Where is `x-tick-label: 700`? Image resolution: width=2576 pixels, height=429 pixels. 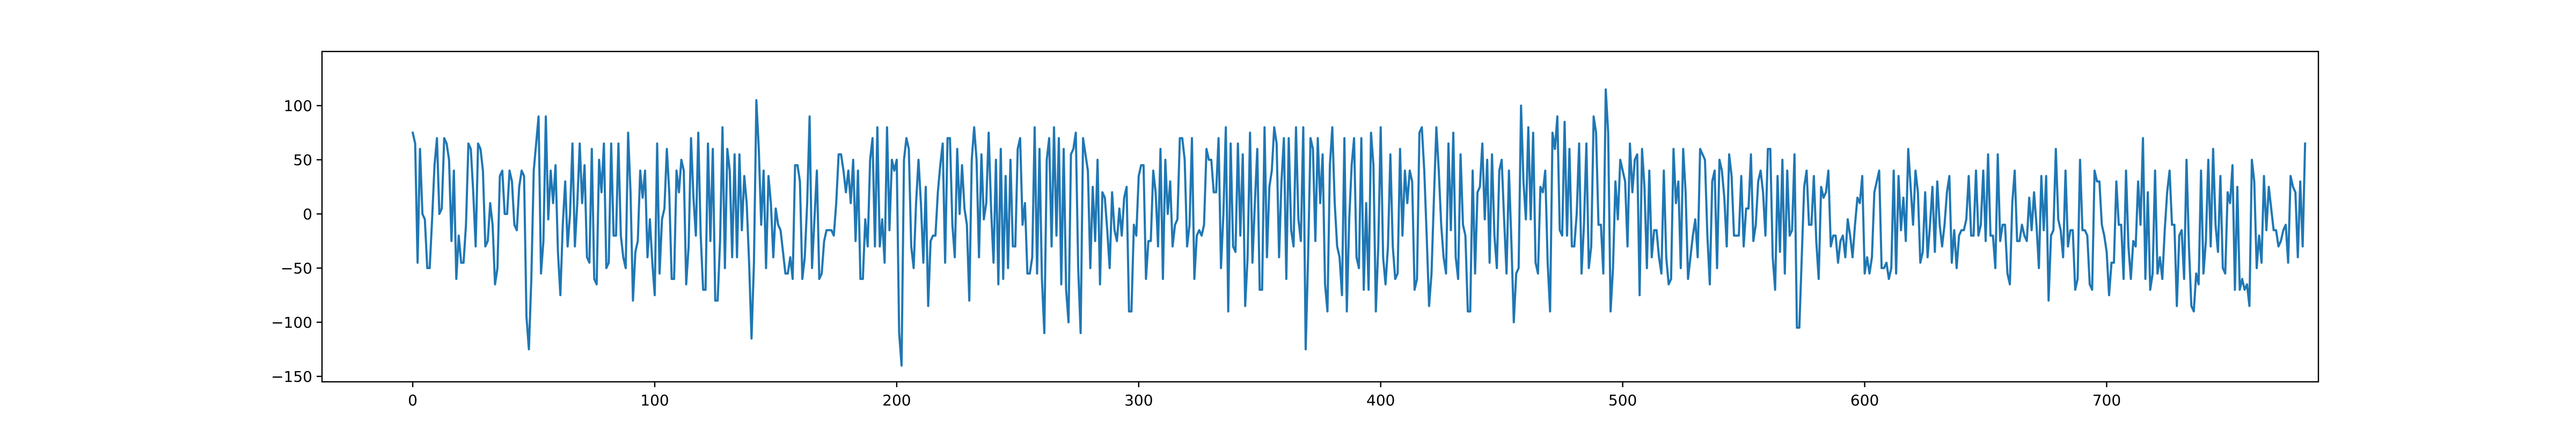 x-tick-label: 700 is located at coordinates (2106, 400).